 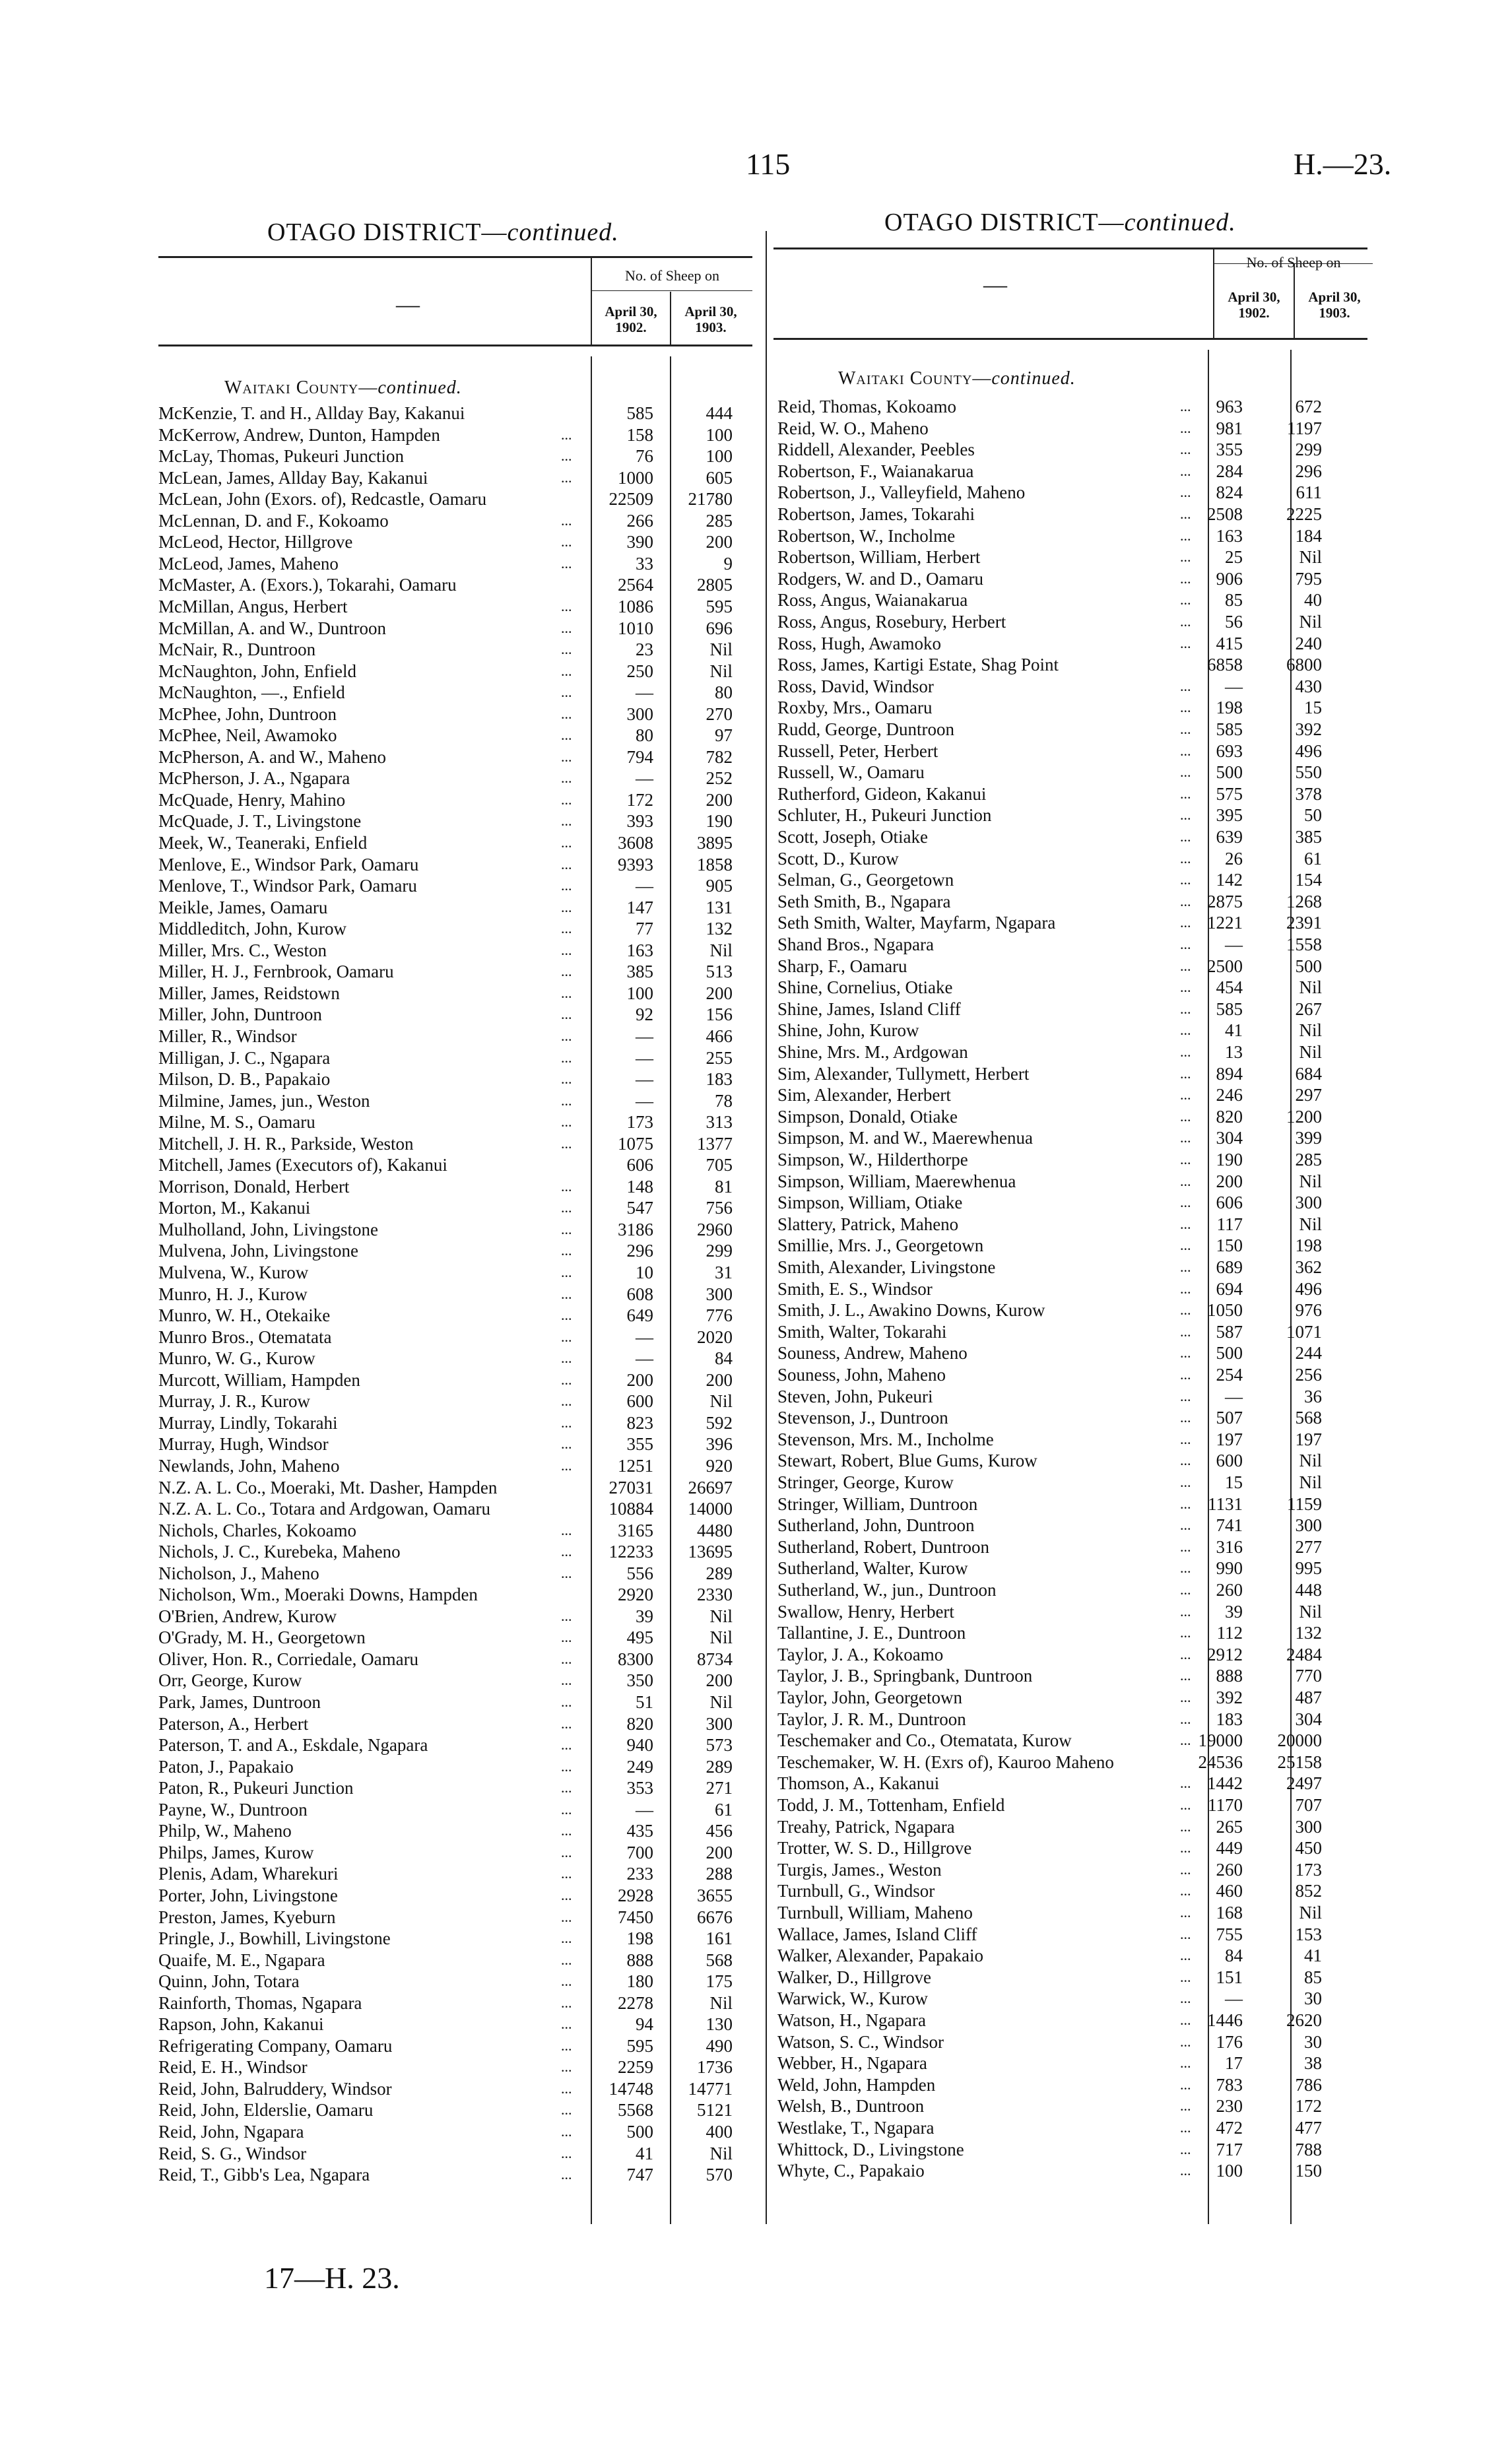 I want to click on owner-name: Scott, D., Kurow, so click(x=838, y=858).